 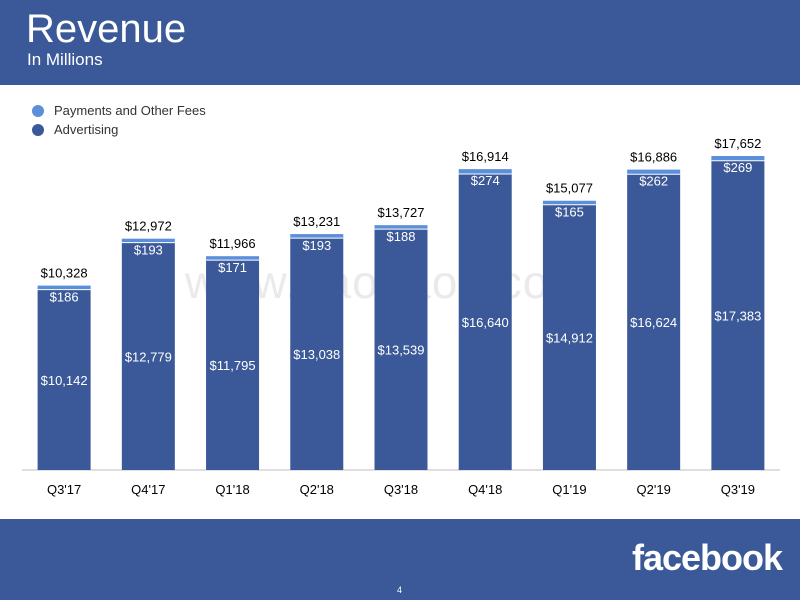 I want to click on data-label-payments: $188, so click(x=401, y=236).